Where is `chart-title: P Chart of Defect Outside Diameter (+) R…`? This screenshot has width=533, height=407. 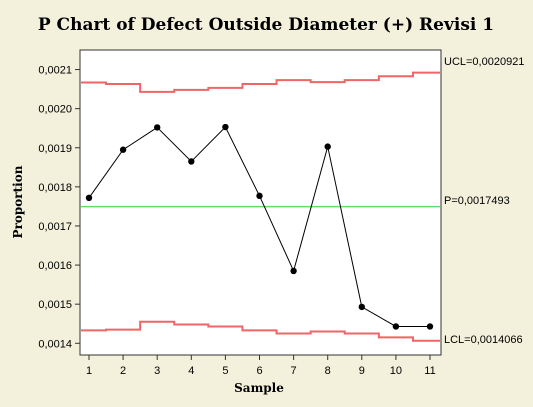
chart-title: P Chart of Defect Outside Diameter (+) R… is located at coordinates (266, 25).